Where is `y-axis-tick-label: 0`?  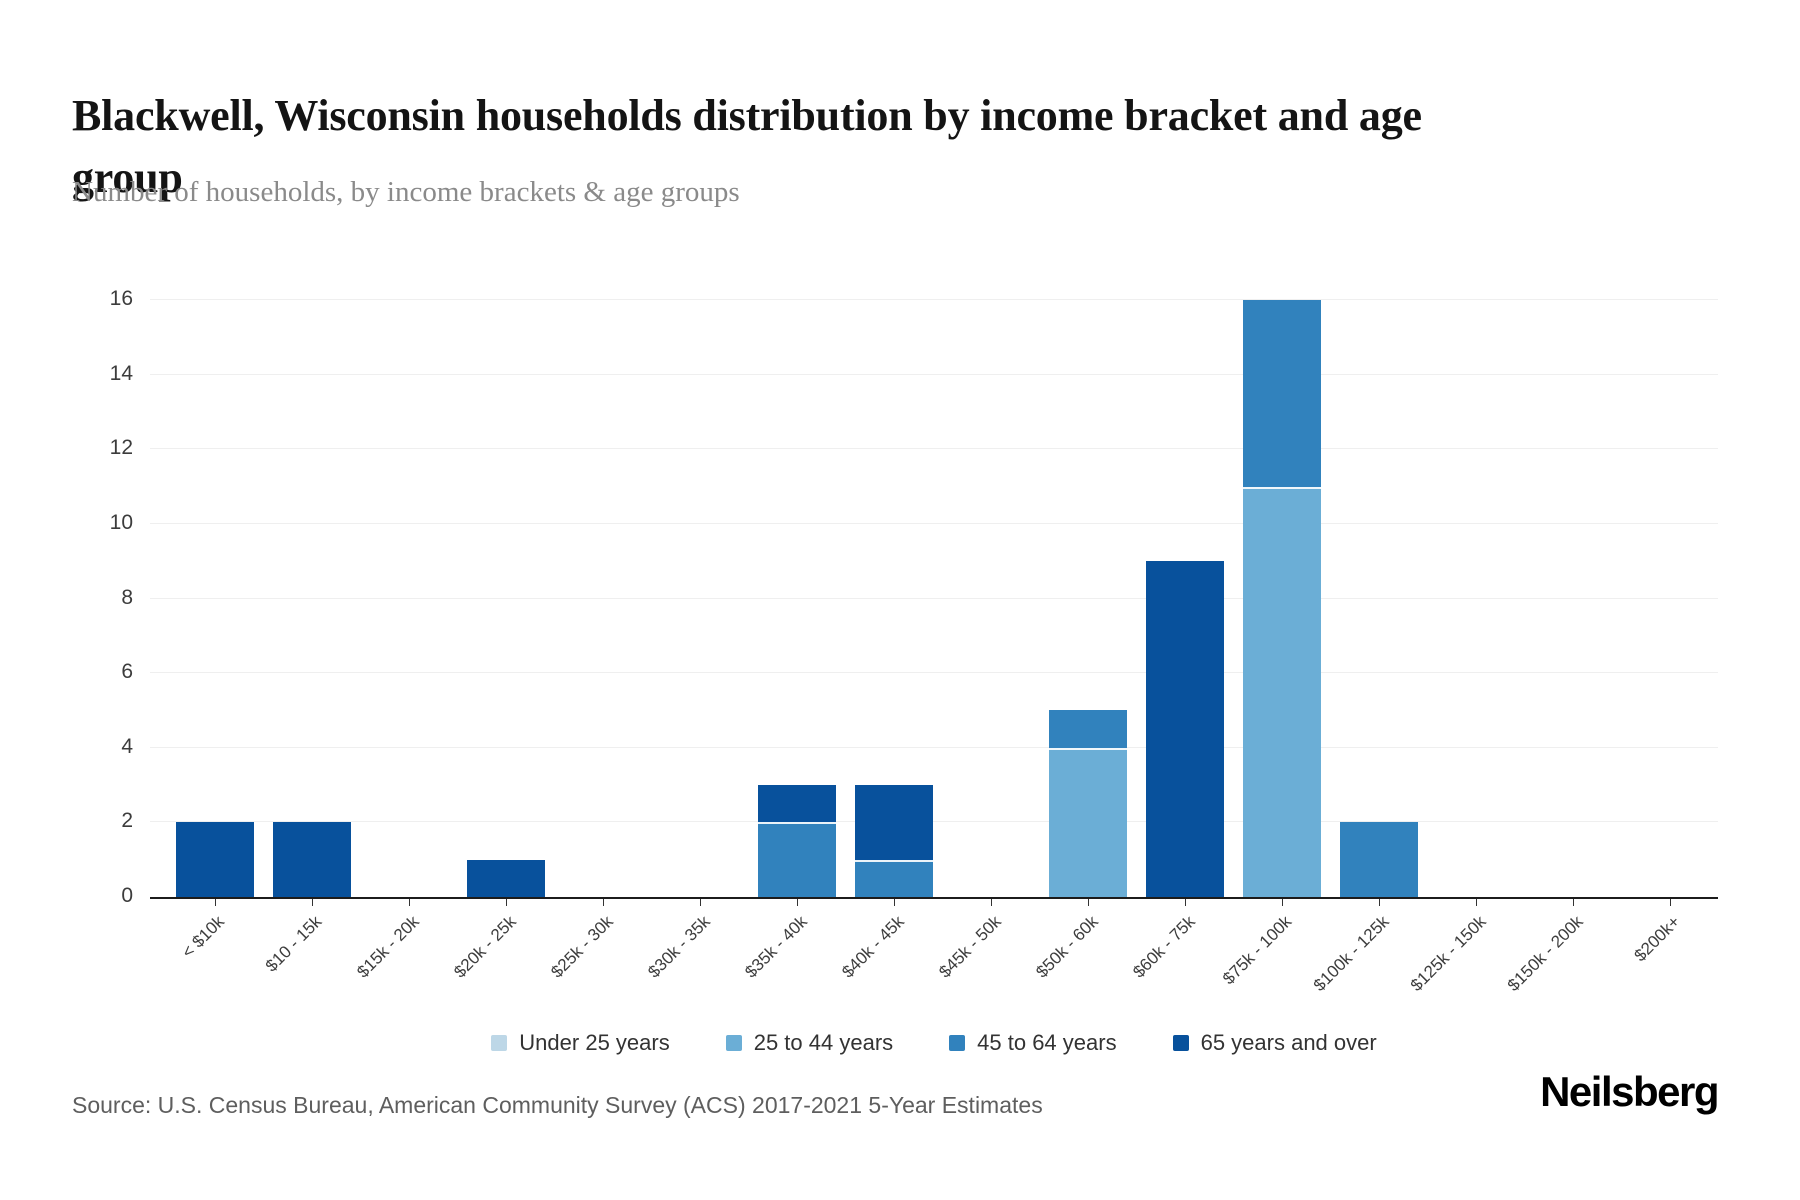
y-axis-tick-label: 0 is located at coordinates (127, 895).